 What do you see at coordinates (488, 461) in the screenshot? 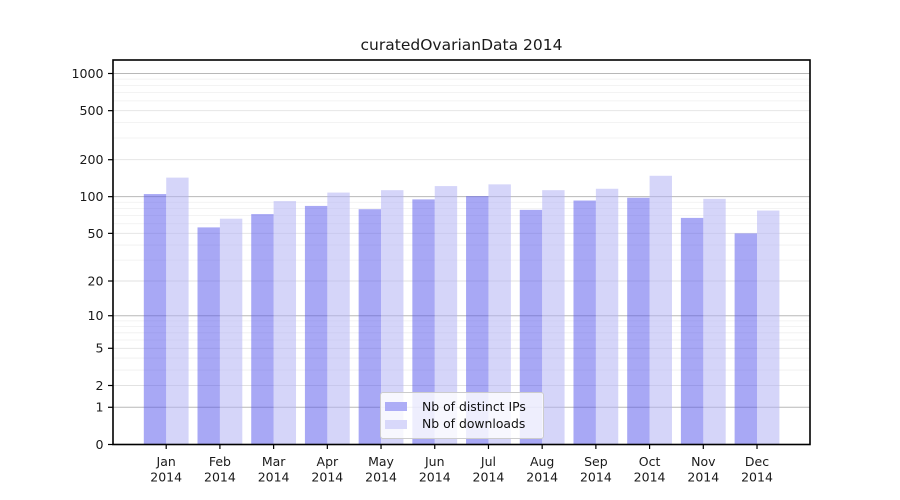
I see `x-tick-label-month: Jul` at bounding box center [488, 461].